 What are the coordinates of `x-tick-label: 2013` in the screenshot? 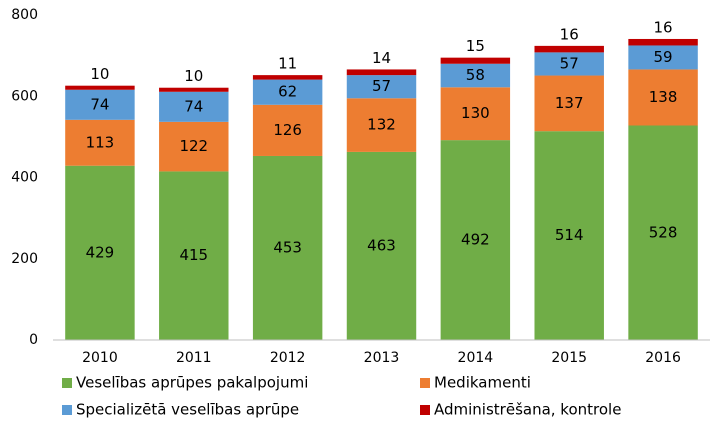 It's located at (382, 358).